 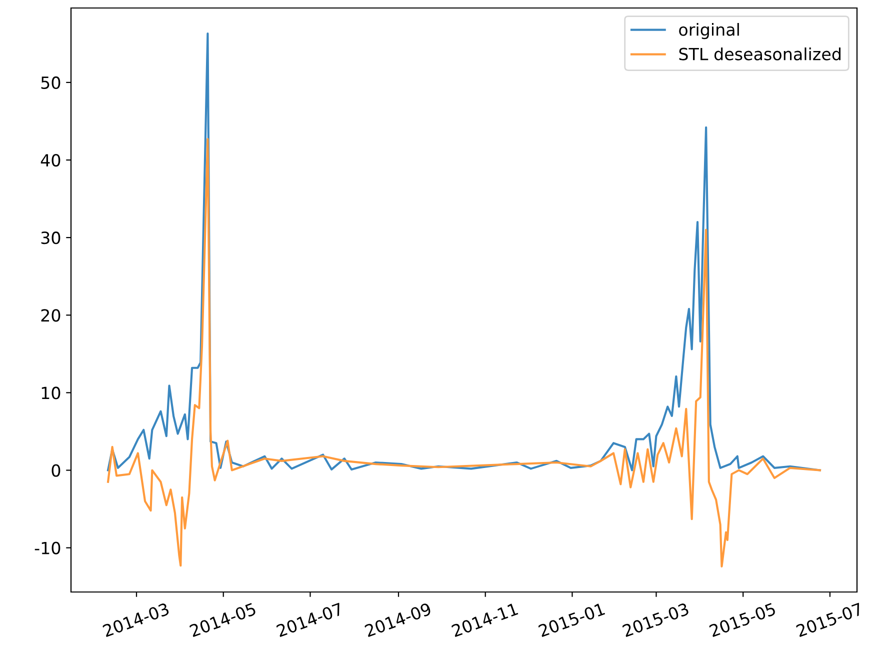 What do you see at coordinates (56, 470) in the screenshot?
I see `y-tick-label: 0` at bounding box center [56, 470].